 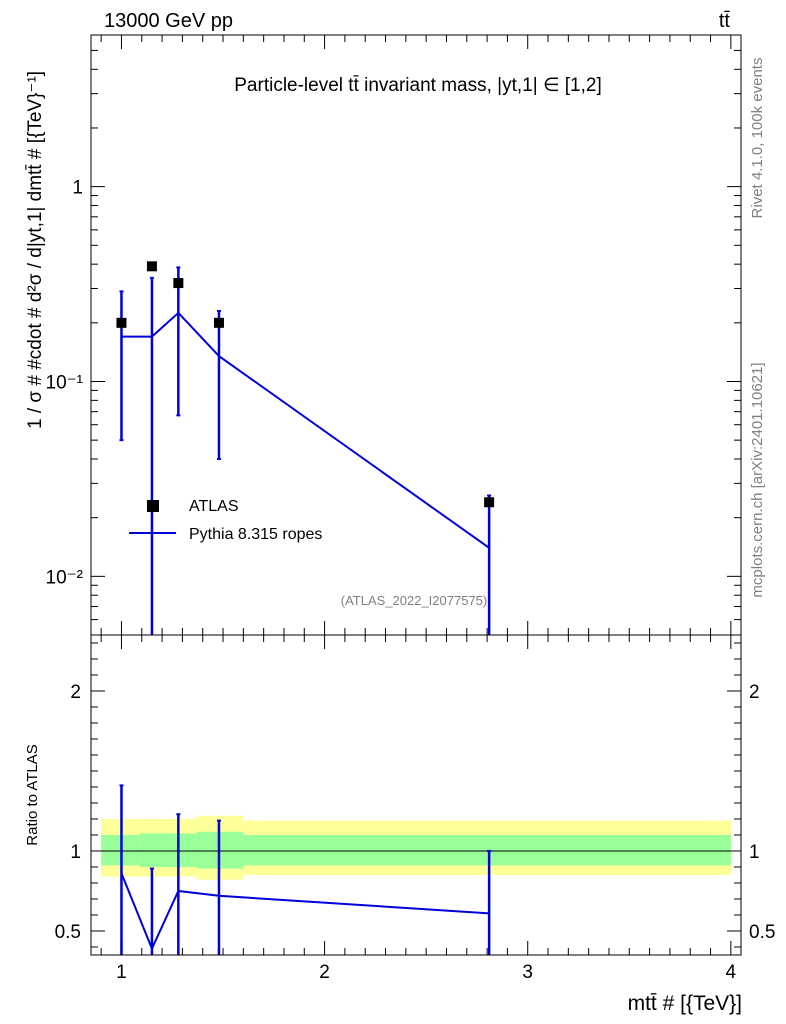 What do you see at coordinates (75, 692) in the screenshot?
I see `ratio-tick-label-left: 2` at bounding box center [75, 692].